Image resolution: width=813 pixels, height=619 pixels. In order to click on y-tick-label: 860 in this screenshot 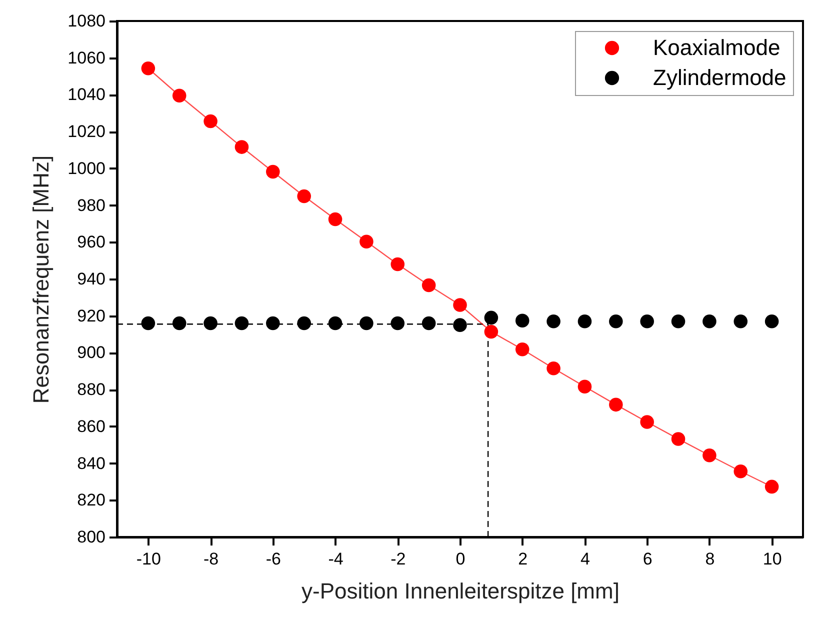, I will do `click(91, 426)`.